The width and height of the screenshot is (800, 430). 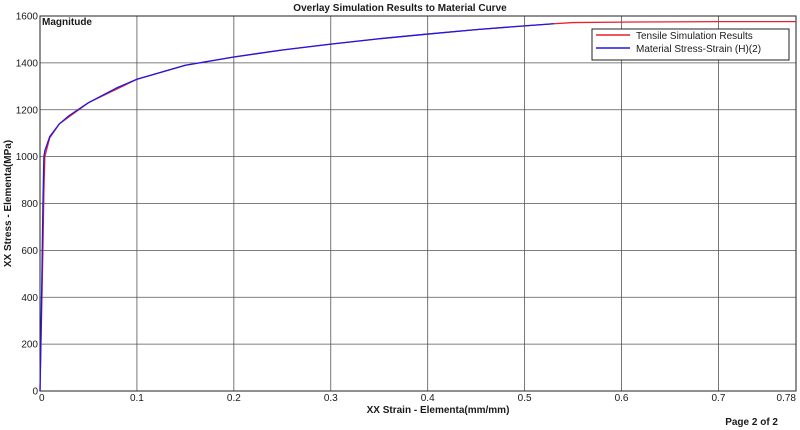 What do you see at coordinates (29, 251) in the screenshot?
I see `y-tick-label: 600` at bounding box center [29, 251].